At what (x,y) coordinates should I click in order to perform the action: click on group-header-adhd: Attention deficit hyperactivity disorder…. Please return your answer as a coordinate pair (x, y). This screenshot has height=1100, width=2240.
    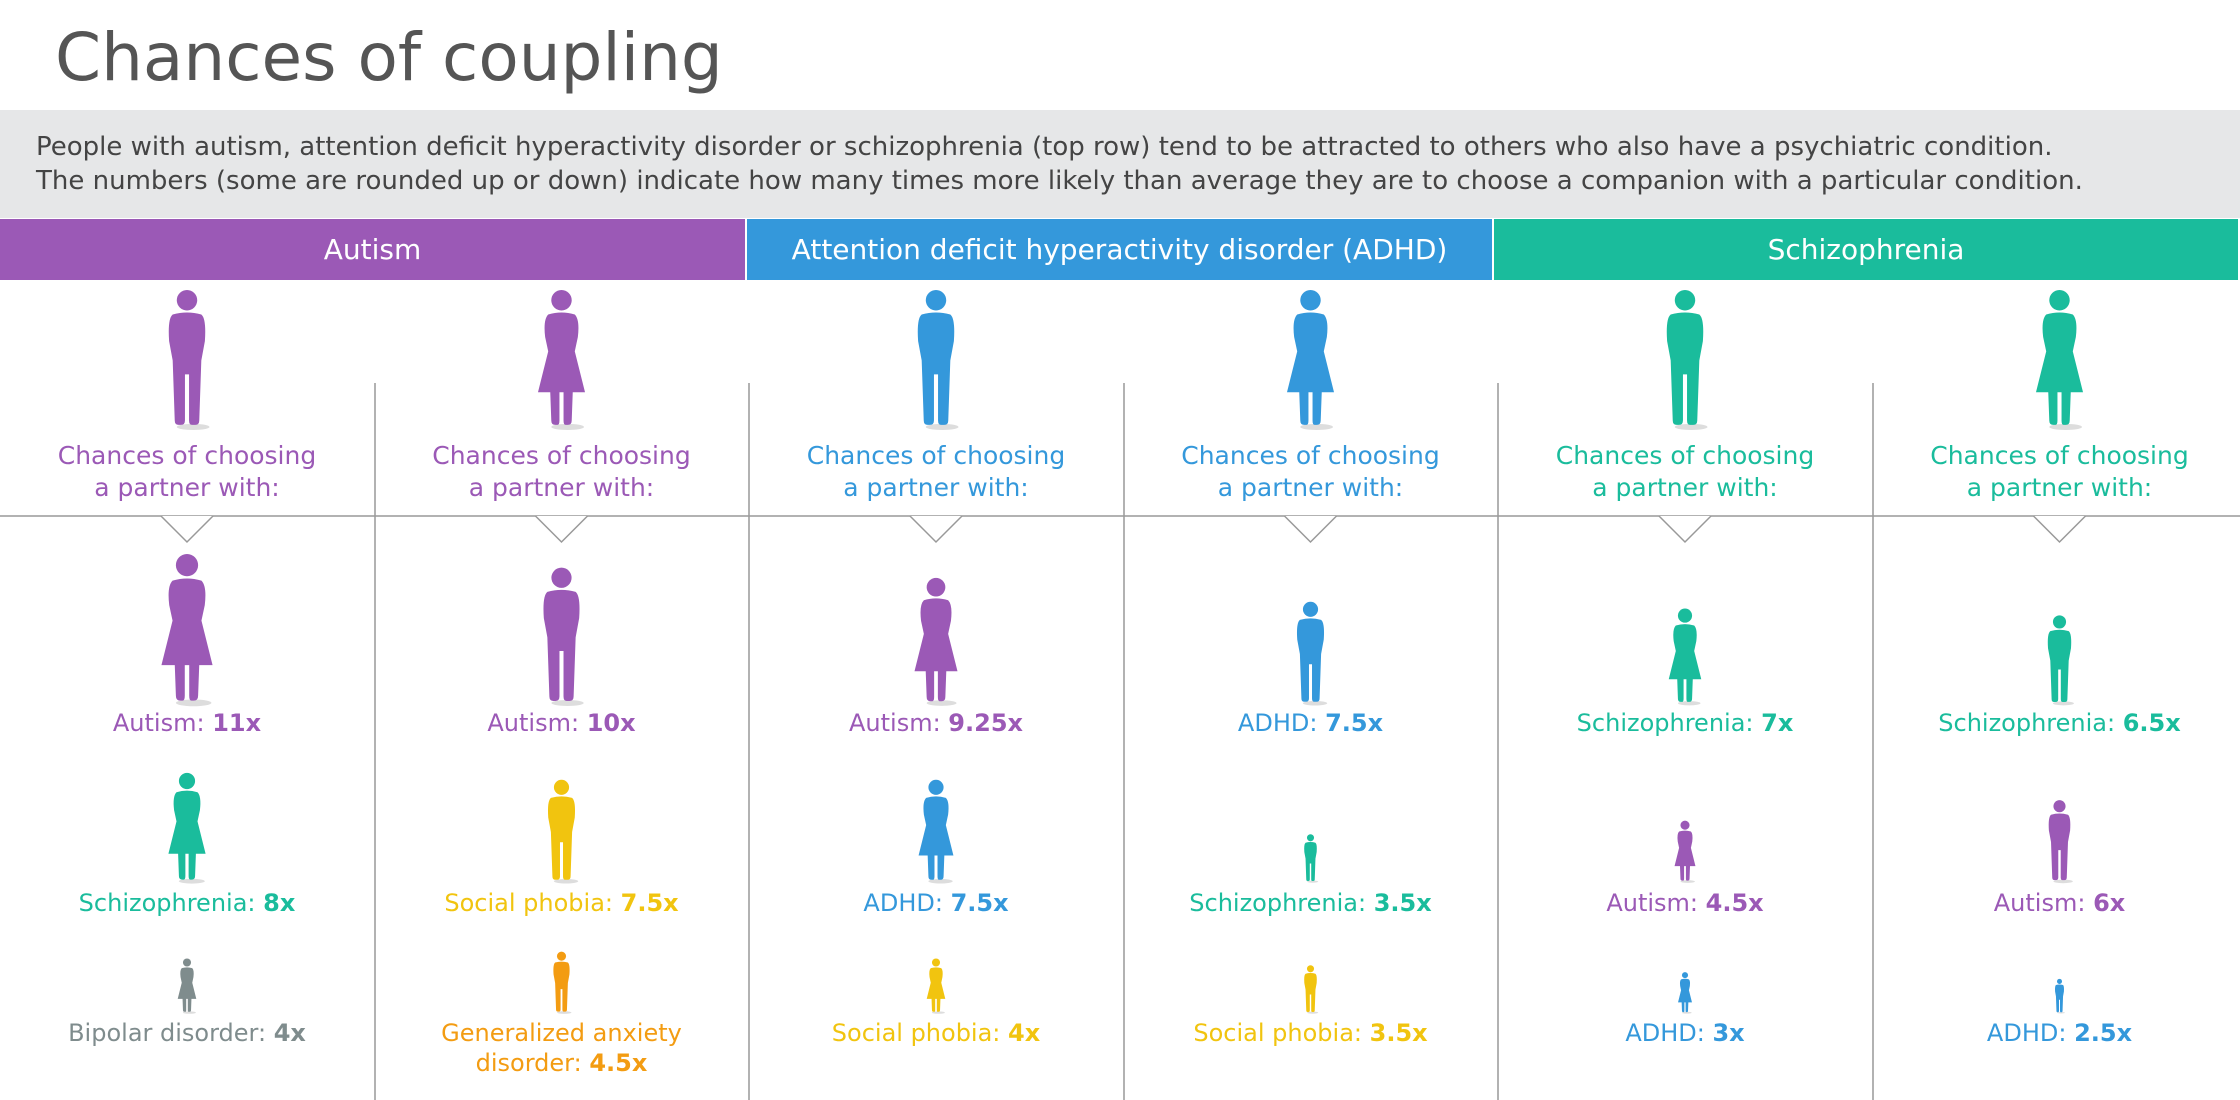
    Looking at the image, I should click on (1119, 249).